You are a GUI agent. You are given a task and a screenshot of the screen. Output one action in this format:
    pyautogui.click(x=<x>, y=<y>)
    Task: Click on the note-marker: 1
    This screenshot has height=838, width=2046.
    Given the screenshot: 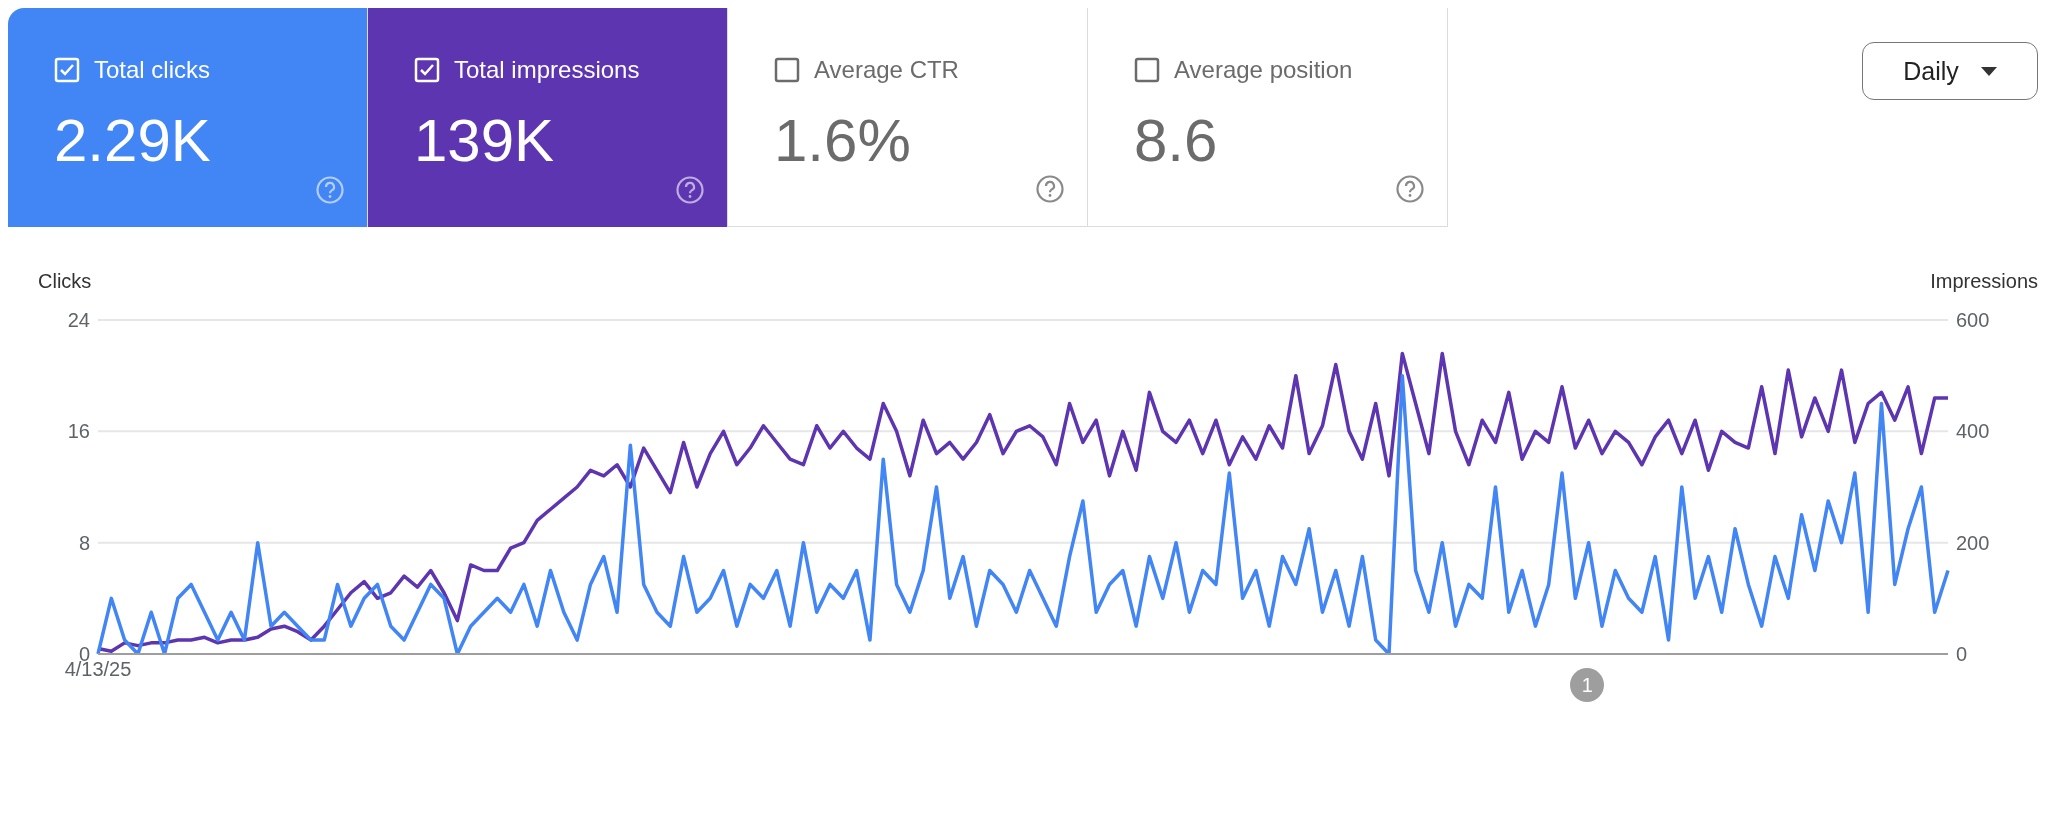 What is the action you would take?
    pyautogui.click(x=1587, y=685)
    